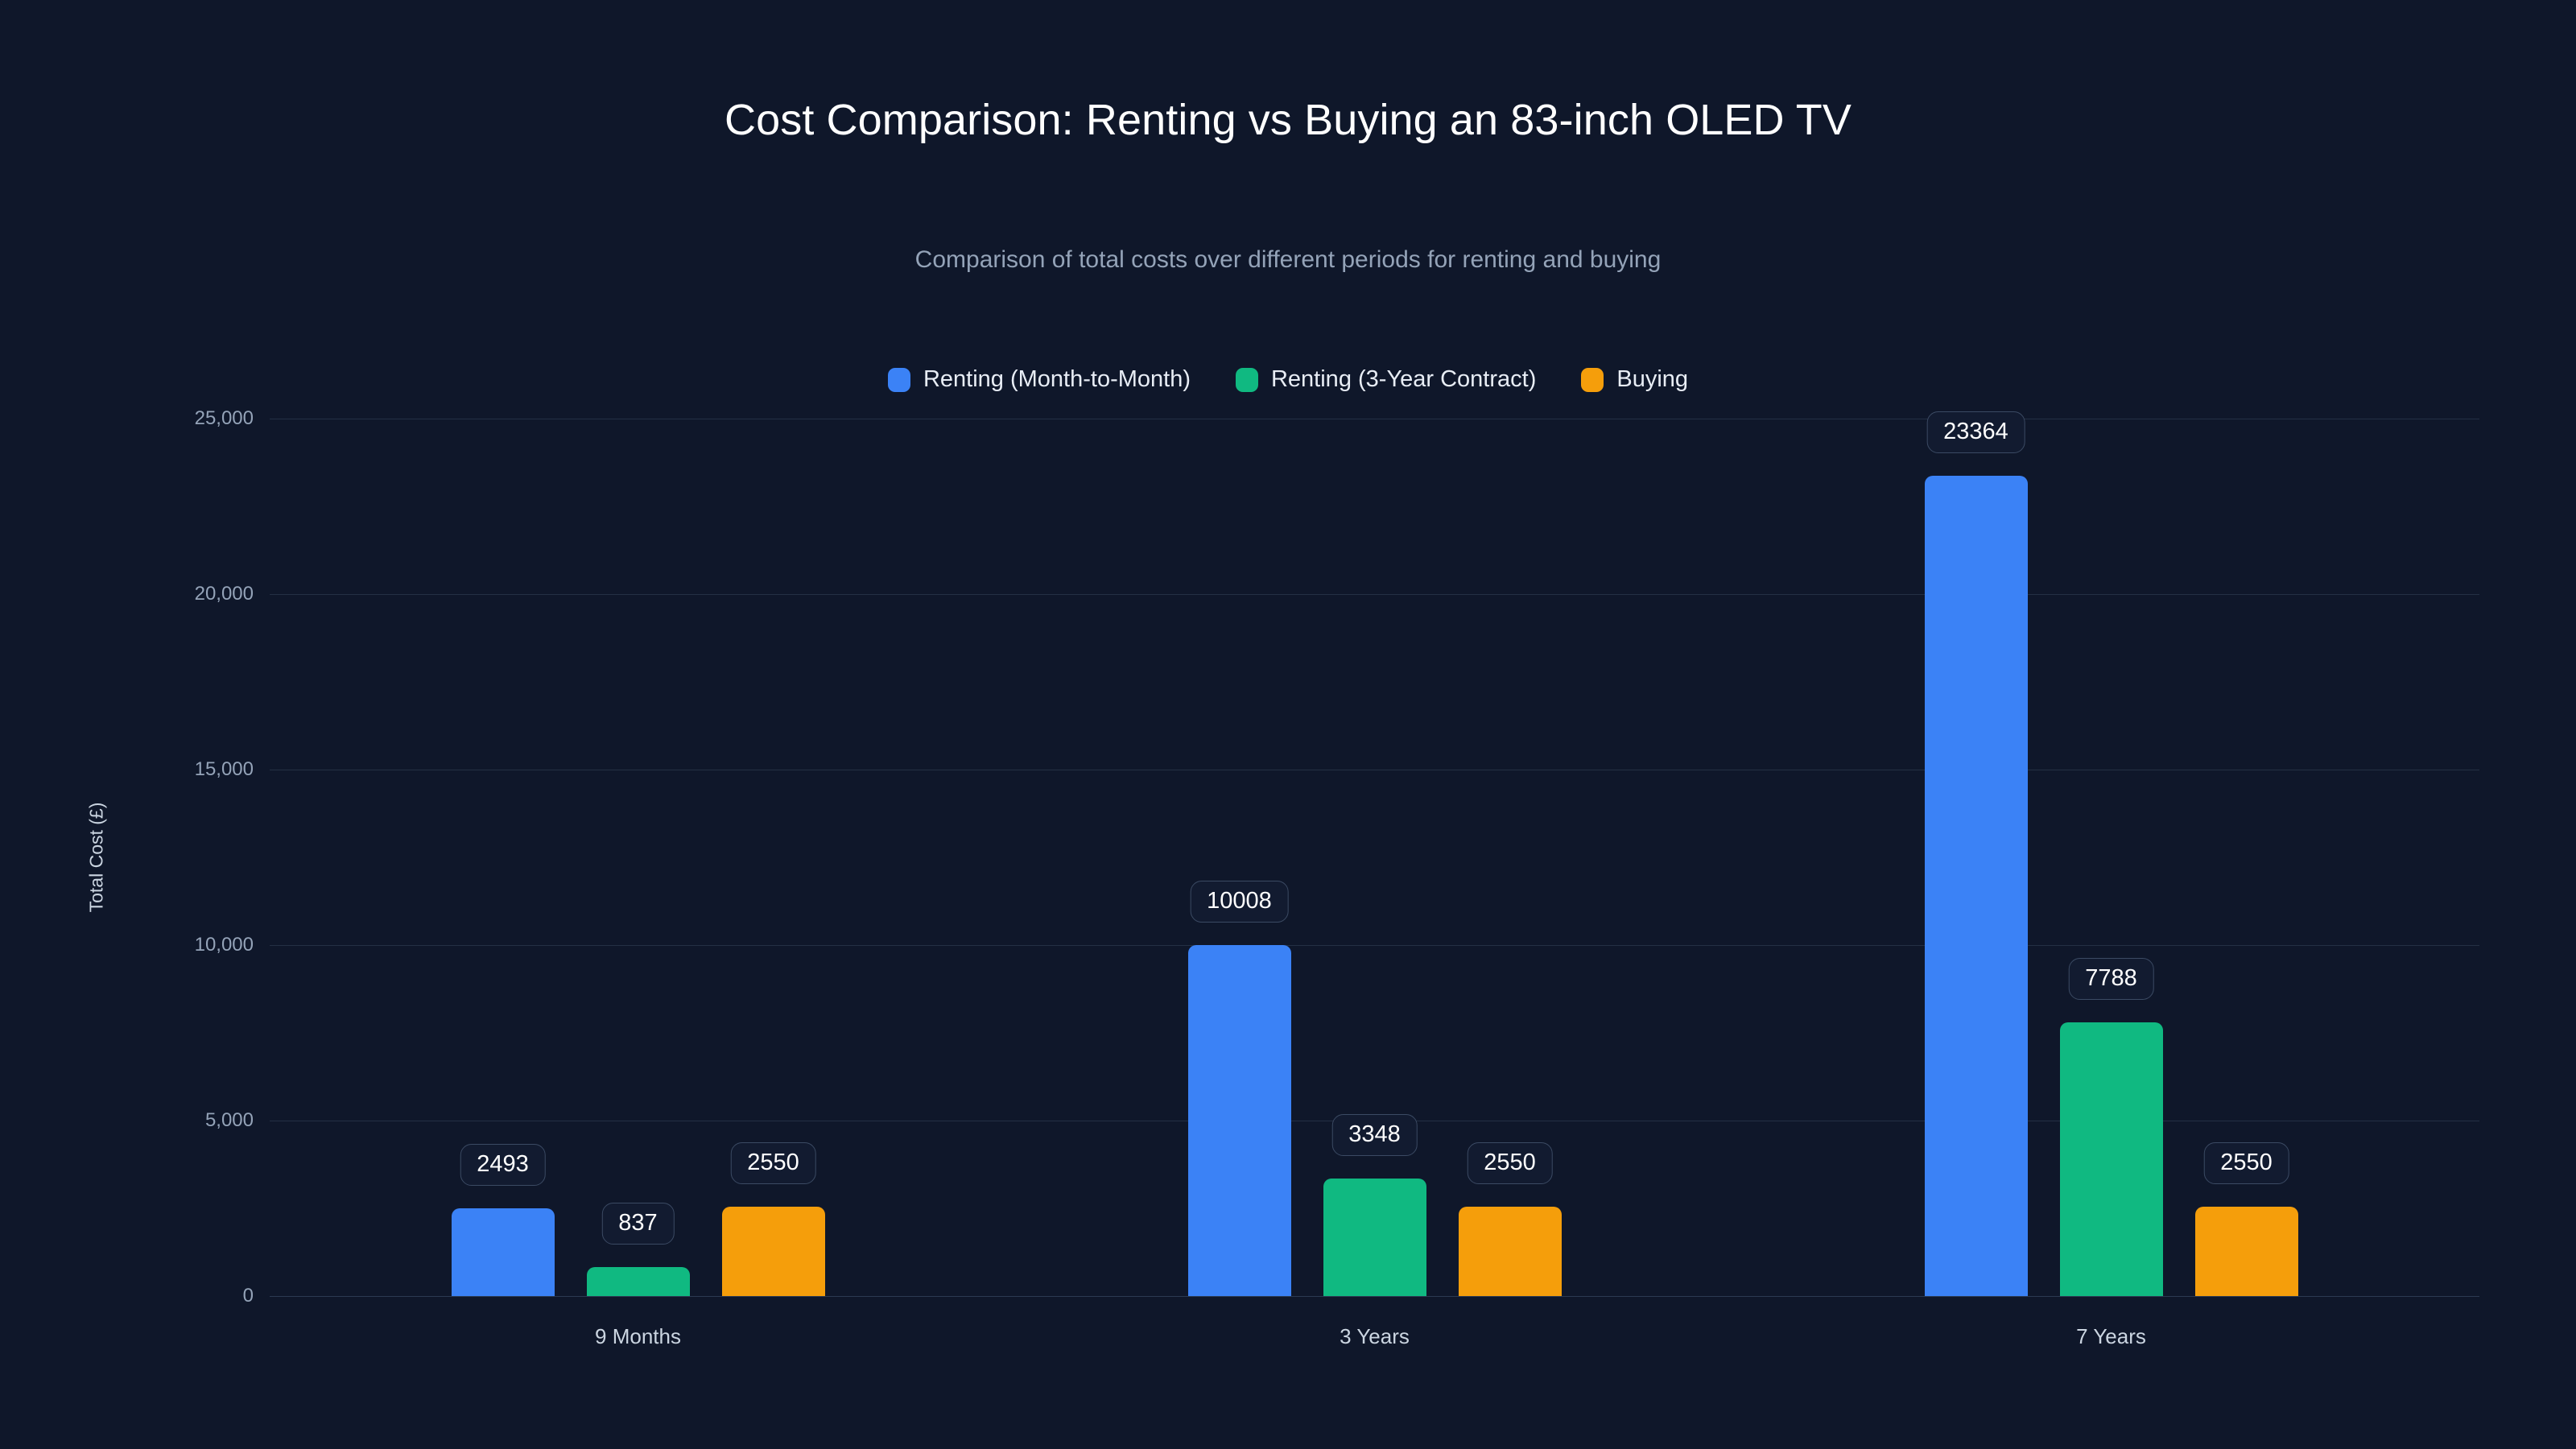  What do you see at coordinates (224, 769) in the screenshot?
I see `y-axis-tick-label: 15,000` at bounding box center [224, 769].